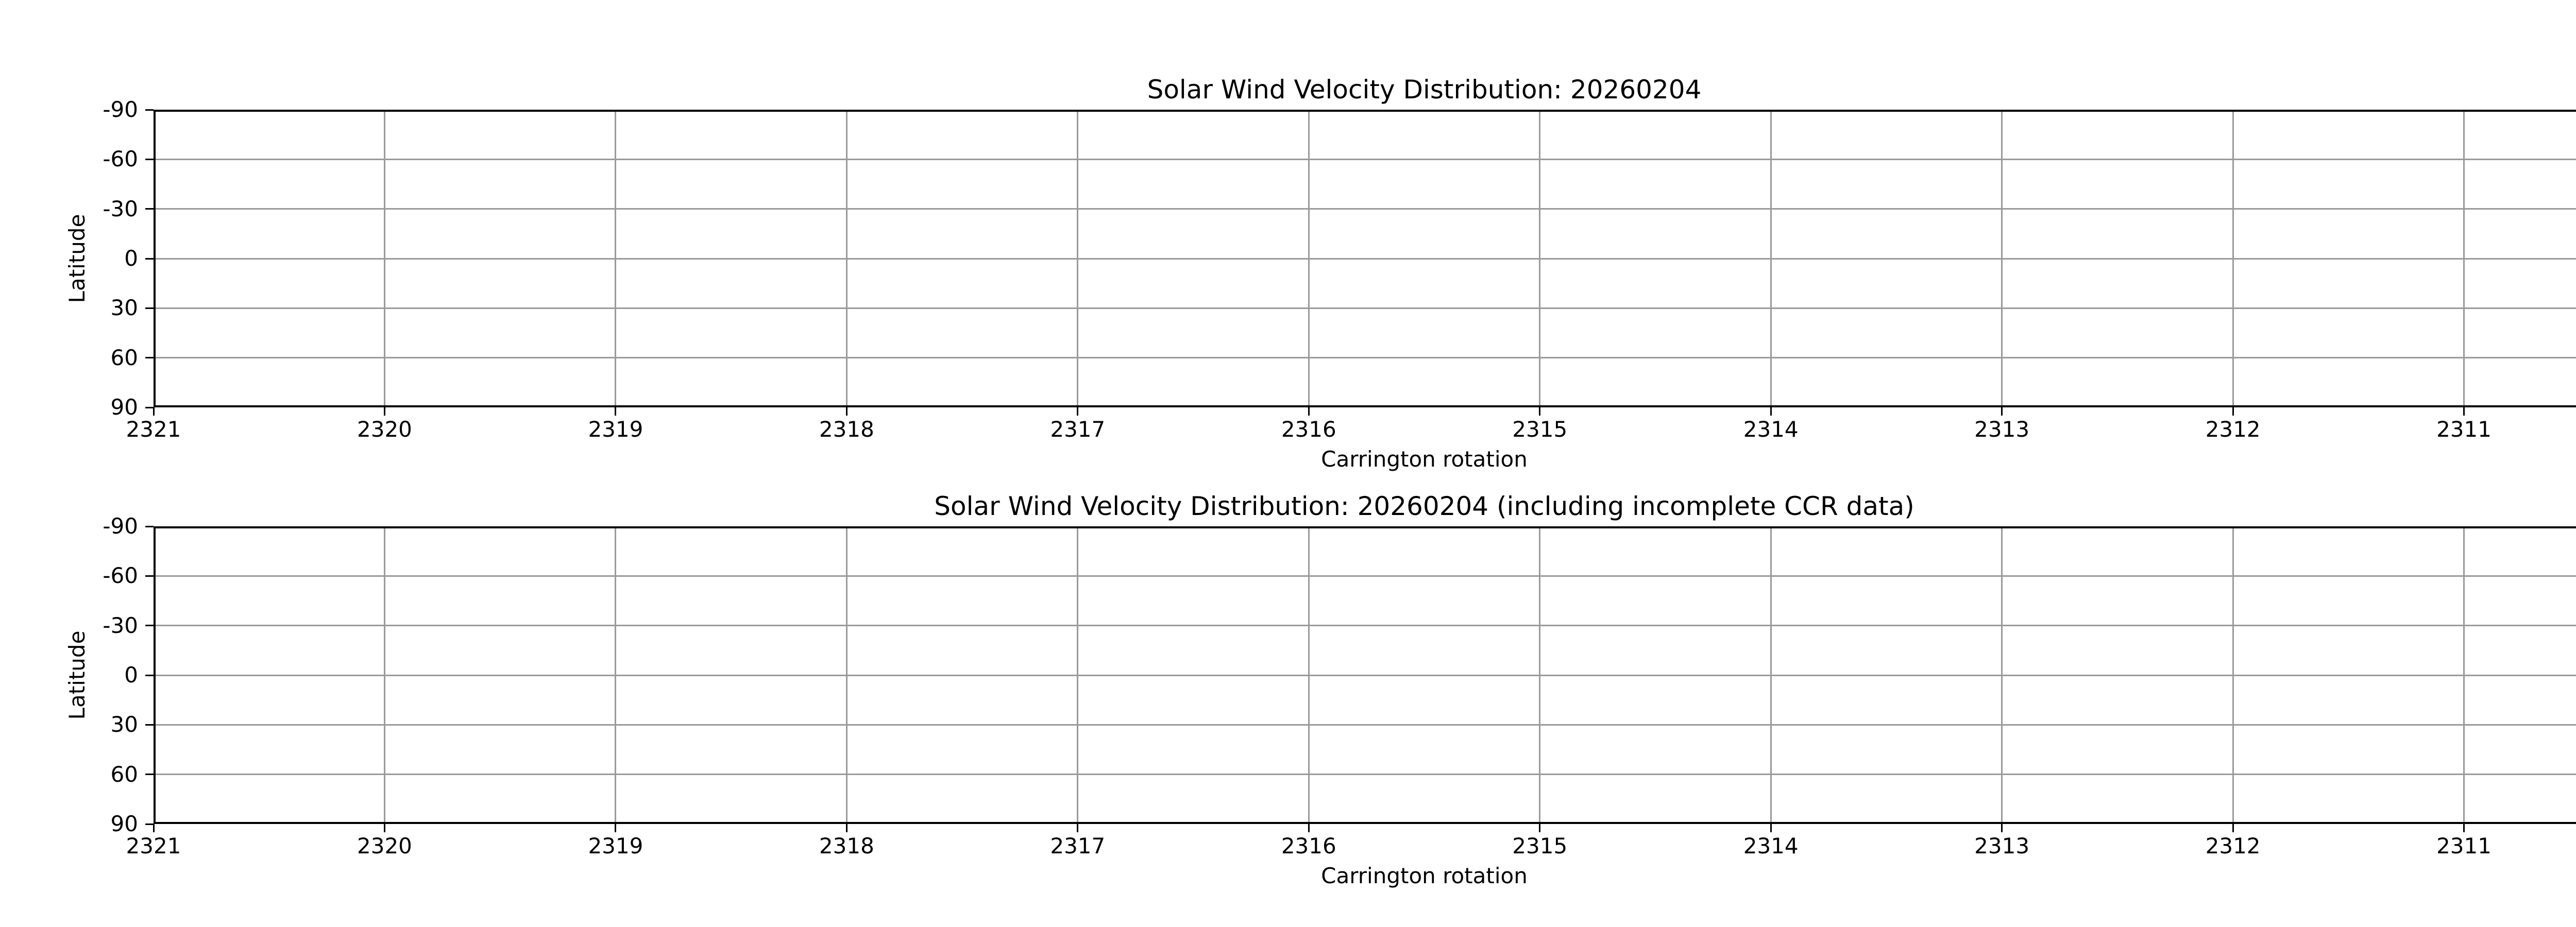 The image size is (2576, 927). Describe the element at coordinates (77, 258) in the screenshot. I see `top-y-axis-label: Latitude` at that location.